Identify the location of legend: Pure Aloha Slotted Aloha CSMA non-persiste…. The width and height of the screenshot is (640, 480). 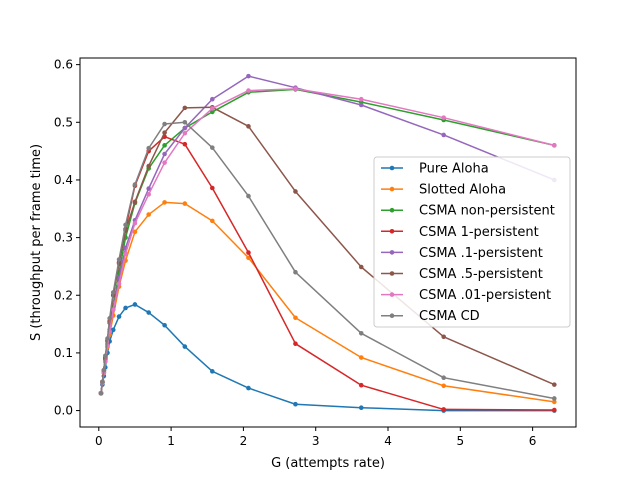
(472, 242).